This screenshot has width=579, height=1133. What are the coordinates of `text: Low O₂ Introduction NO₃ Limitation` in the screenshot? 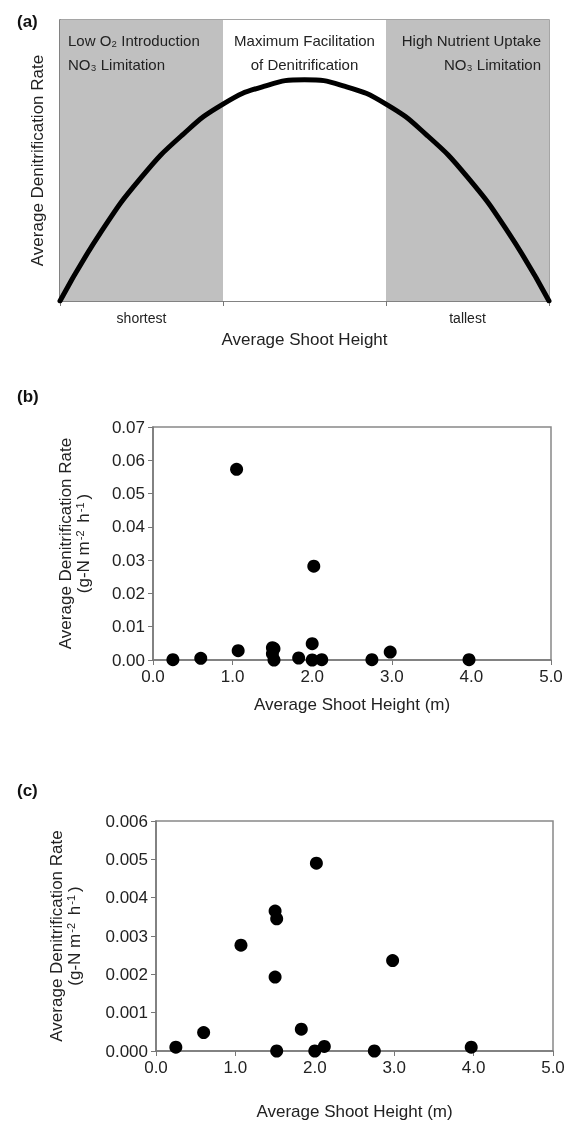 It's located at (134, 52).